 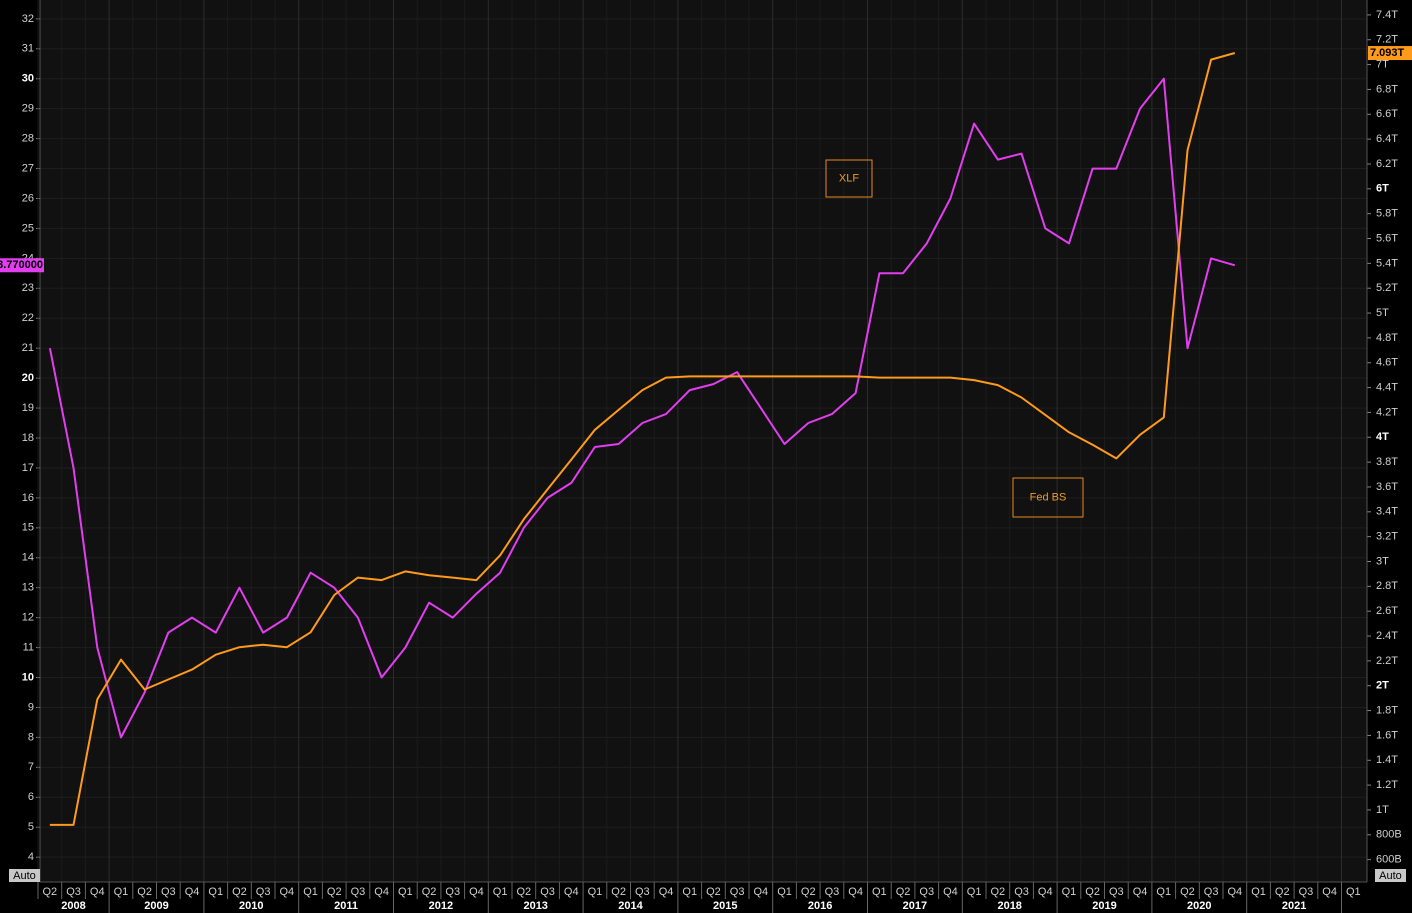 What do you see at coordinates (28, 558) in the screenshot?
I see `y-tick-label: 14` at bounding box center [28, 558].